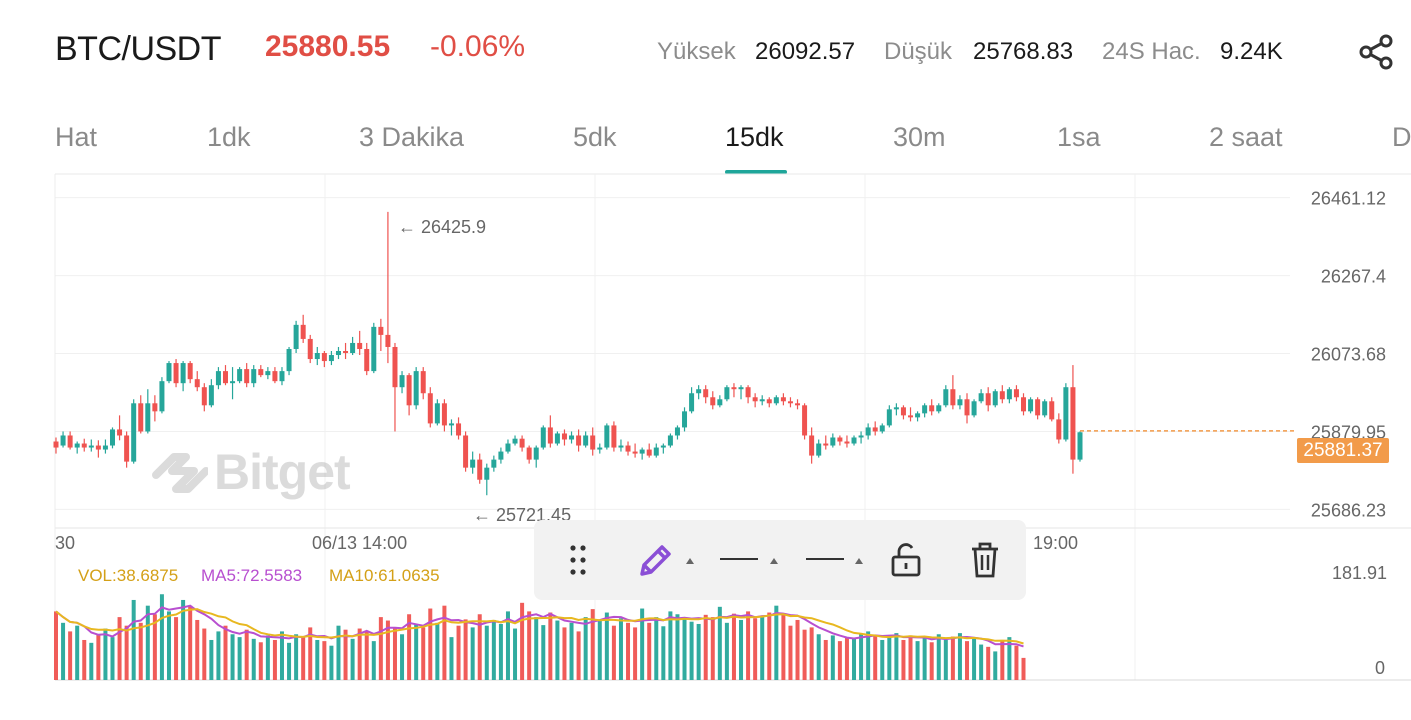  What do you see at coordinates (690, 561) in the screenshot?
I see `pencil-dropdown-arrow` at bounding box center [690, 561].